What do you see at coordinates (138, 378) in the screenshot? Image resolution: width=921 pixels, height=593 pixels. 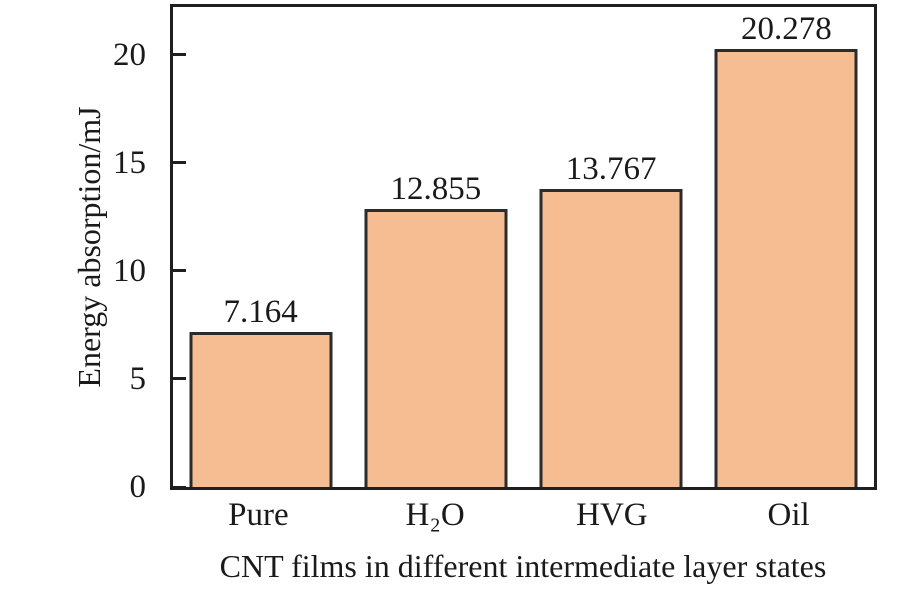 I see `y-tick-label: 5` at bounding box center [138, 378].